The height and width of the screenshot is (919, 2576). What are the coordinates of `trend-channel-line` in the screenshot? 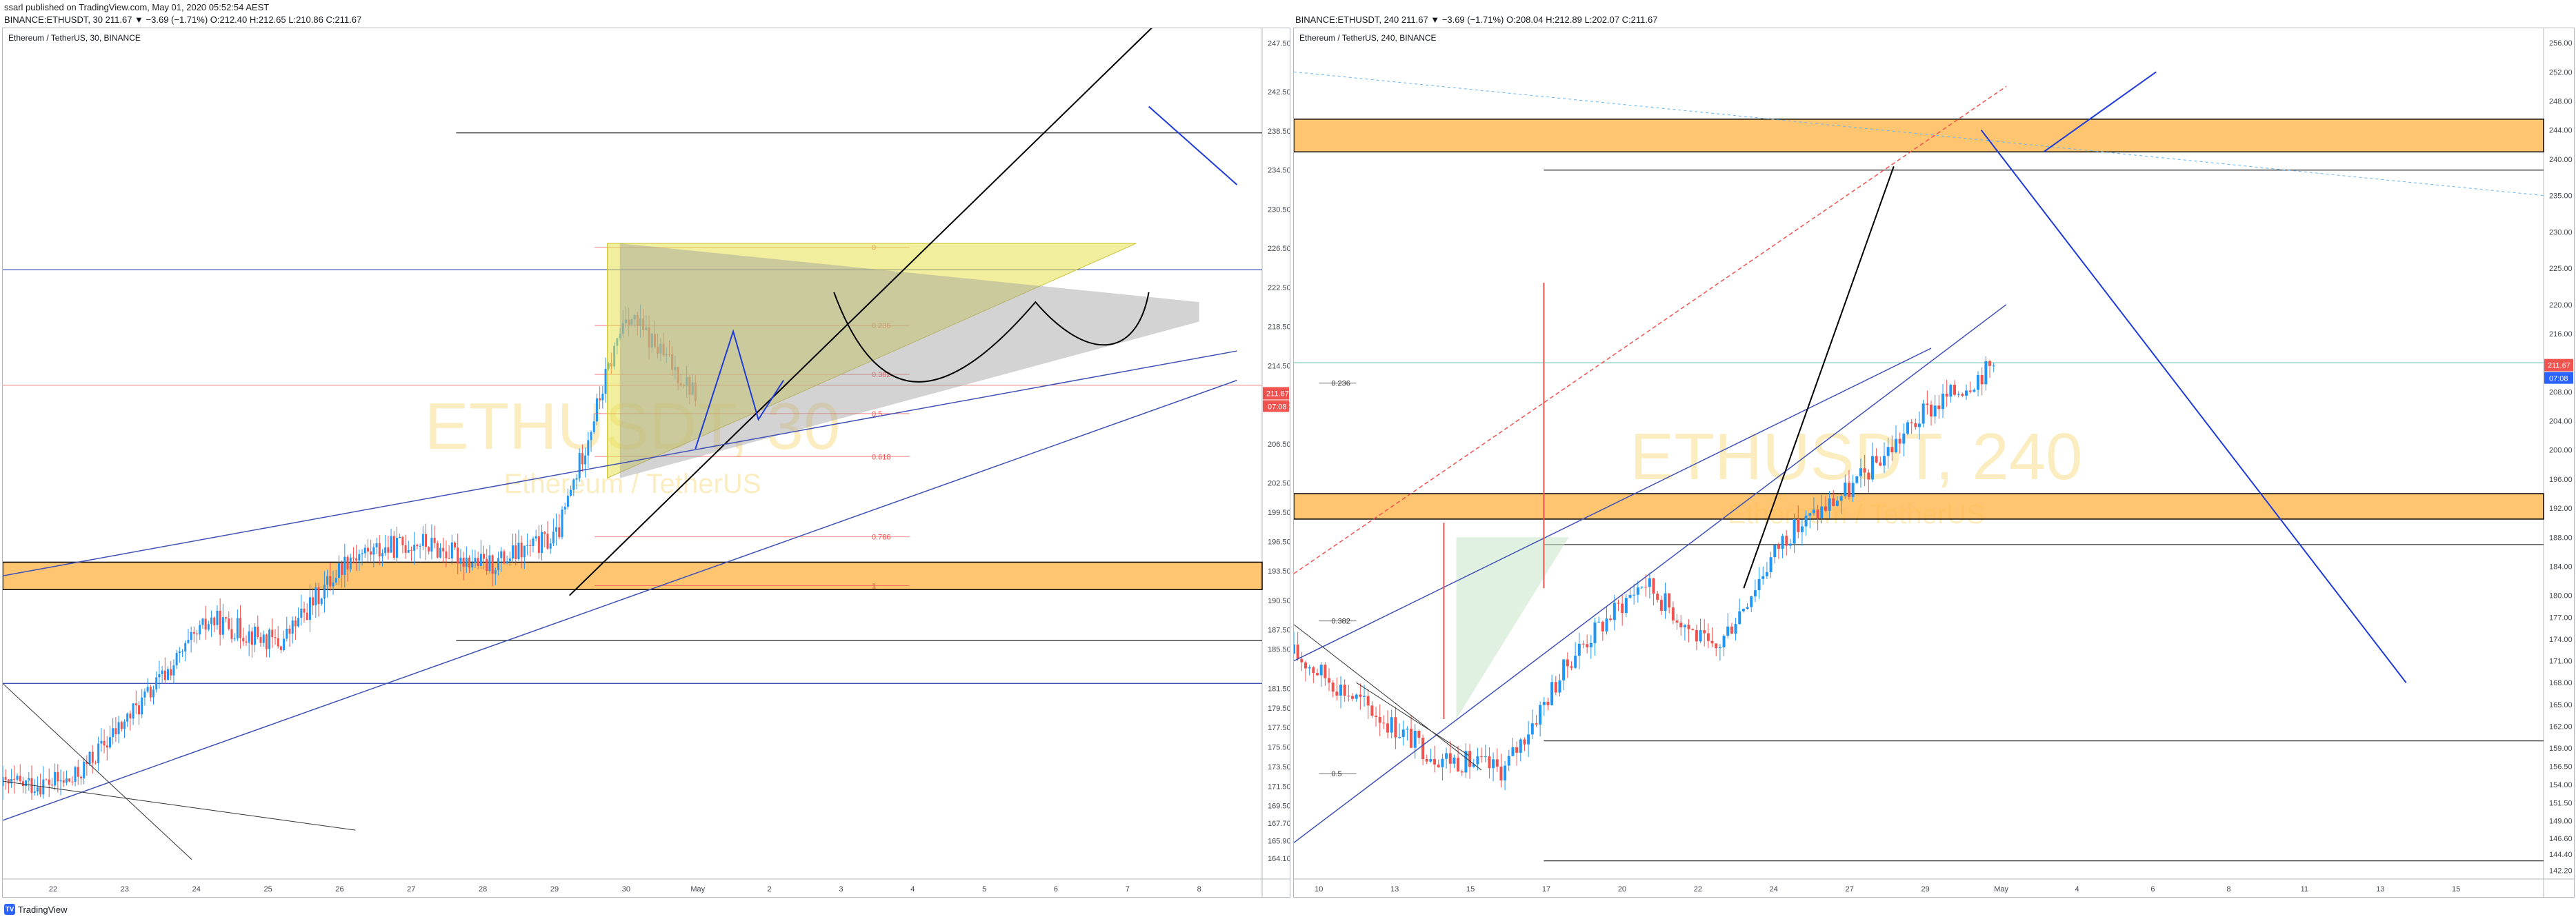 It's located at (1613, 504).